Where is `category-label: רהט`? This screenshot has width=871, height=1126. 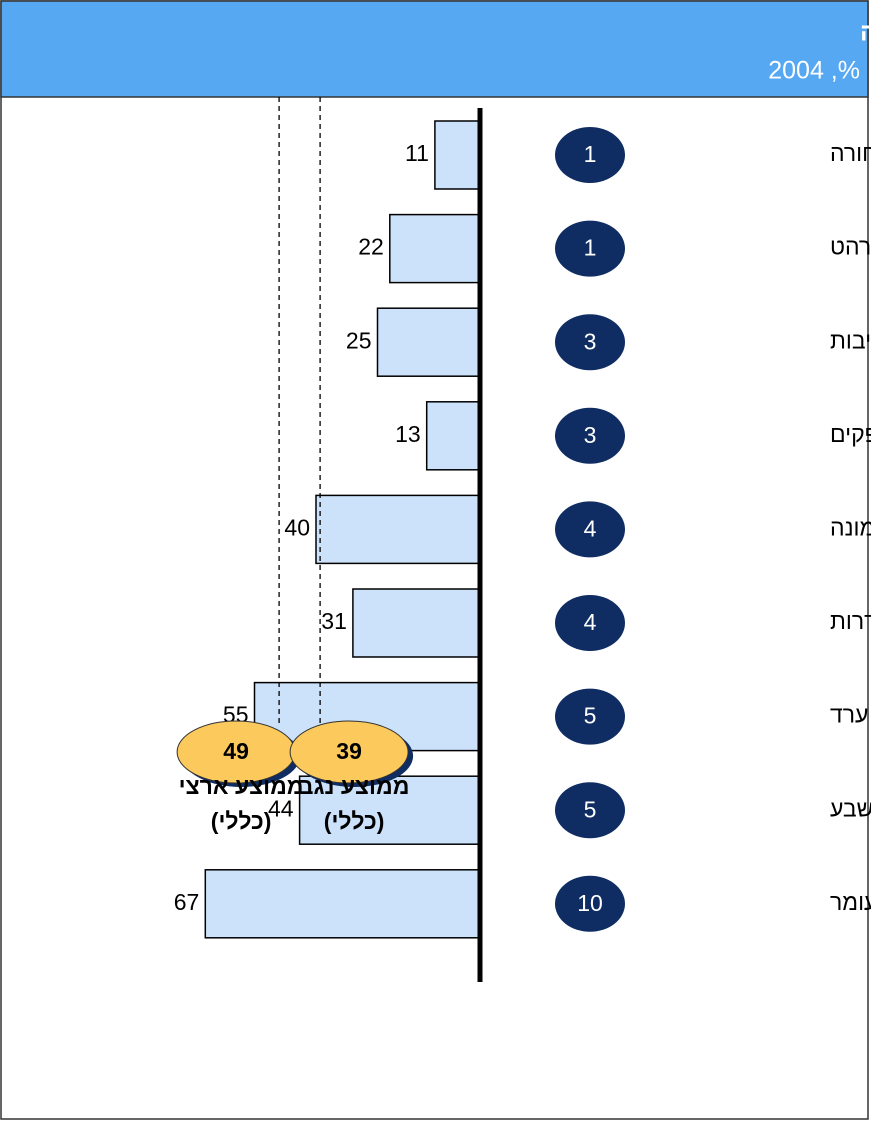
category-label: רהט is located at coordinates (850, 247).